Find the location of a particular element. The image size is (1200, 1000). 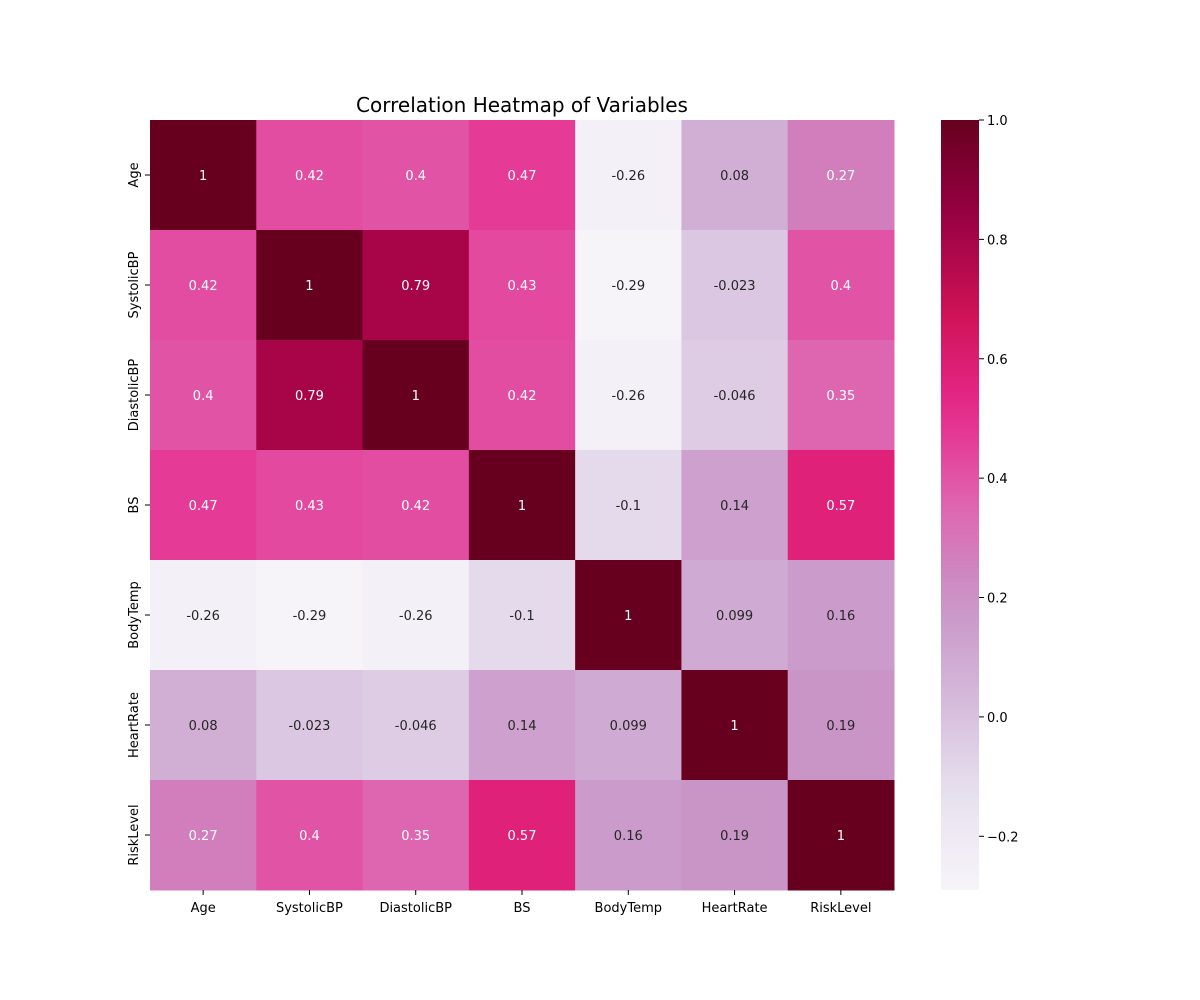

x-tick-label: Age is located at coordinates (203, 908).